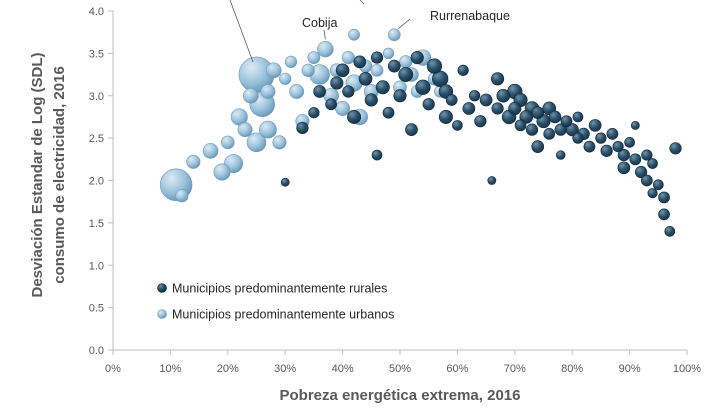  I want to click on y-tick-label: 0.5, so click(96, 309).